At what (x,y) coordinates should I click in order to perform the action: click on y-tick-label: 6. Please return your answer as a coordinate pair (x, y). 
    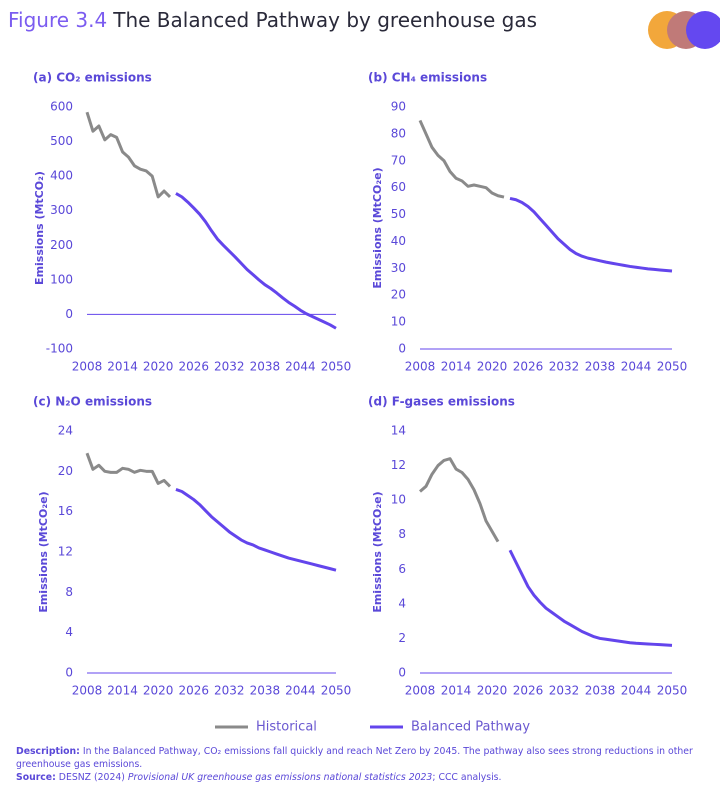
    Looking at the image, I should click on (402, 569).